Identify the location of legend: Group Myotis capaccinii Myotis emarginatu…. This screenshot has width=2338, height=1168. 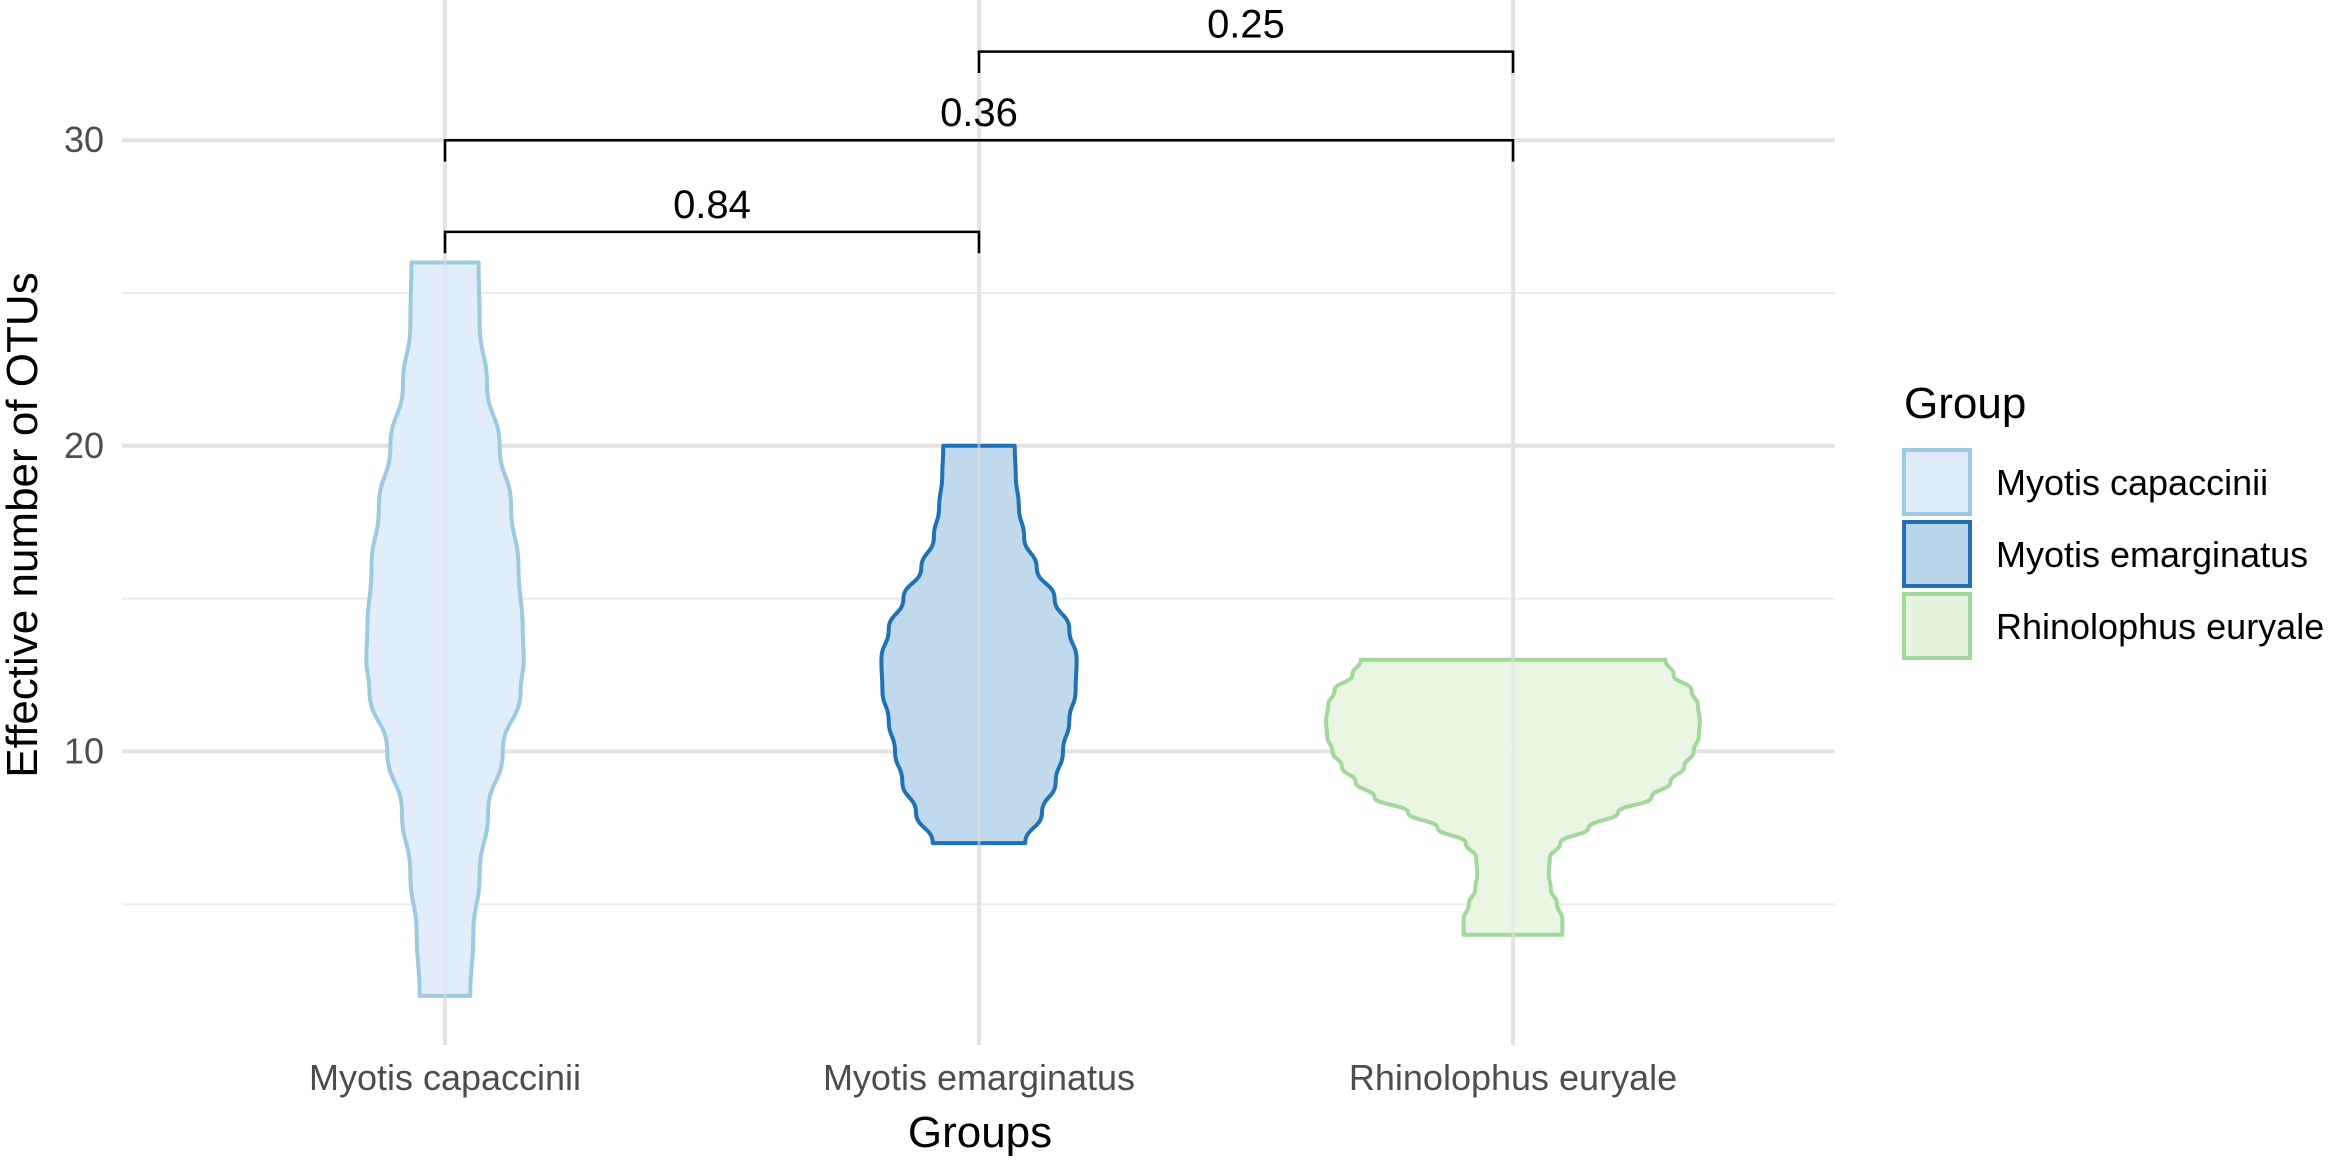
(2113, 519).